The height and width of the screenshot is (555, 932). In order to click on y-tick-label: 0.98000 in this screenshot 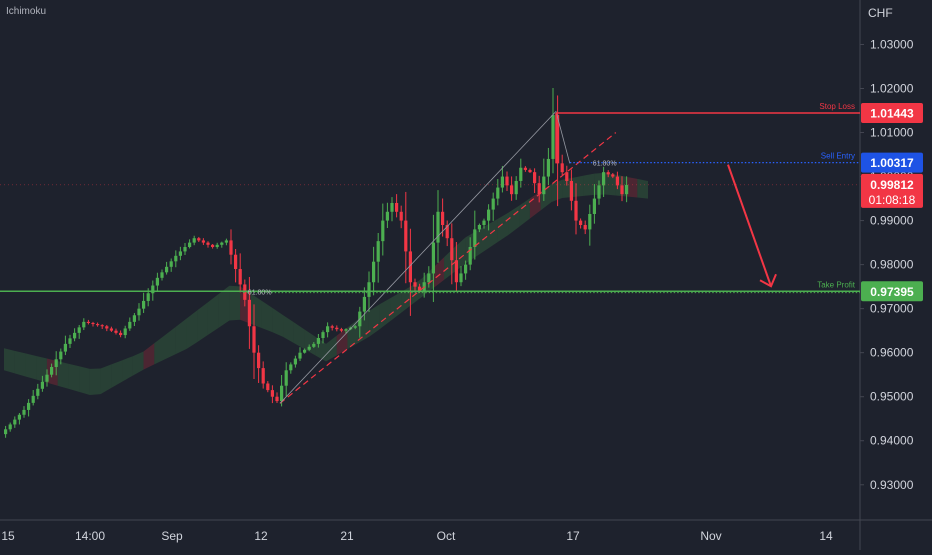, I will do `click(892, 265)`.